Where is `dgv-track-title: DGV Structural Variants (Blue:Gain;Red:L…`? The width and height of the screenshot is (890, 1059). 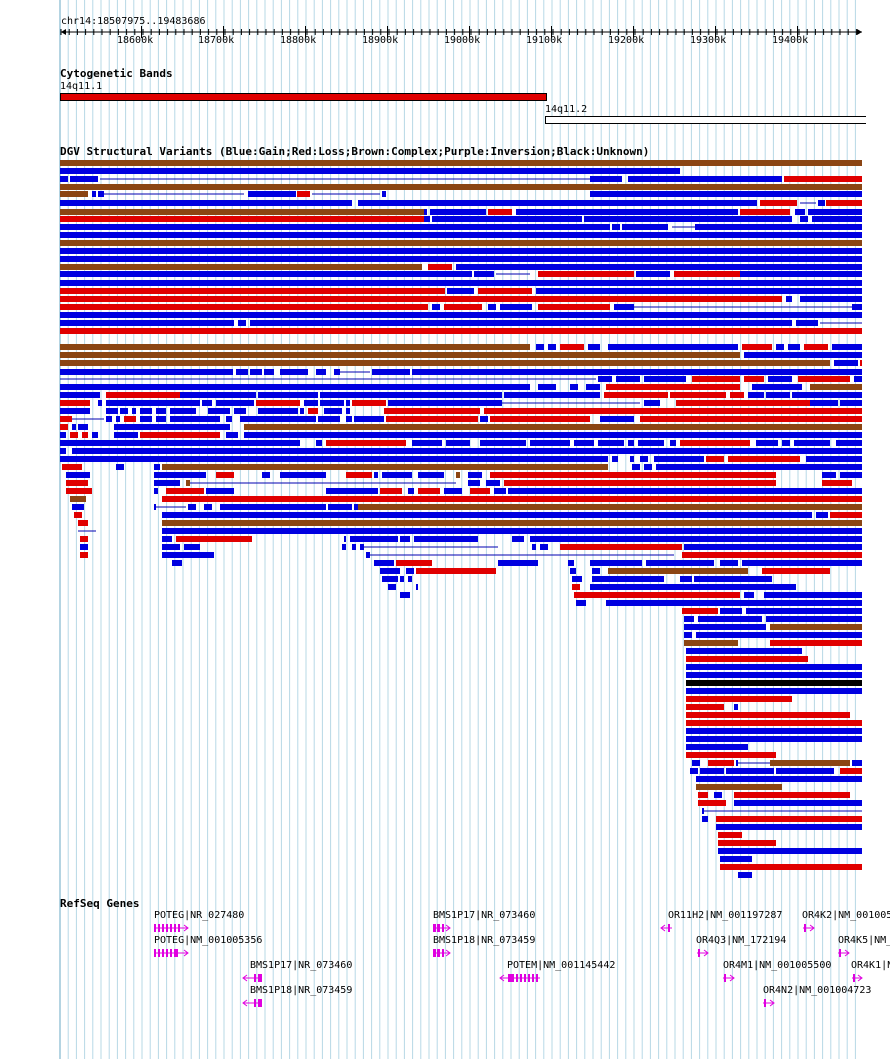 dgv-track-title: DGV Structural Variants (Blue:Gain;Red:L… is located at coordinates (355, 151).